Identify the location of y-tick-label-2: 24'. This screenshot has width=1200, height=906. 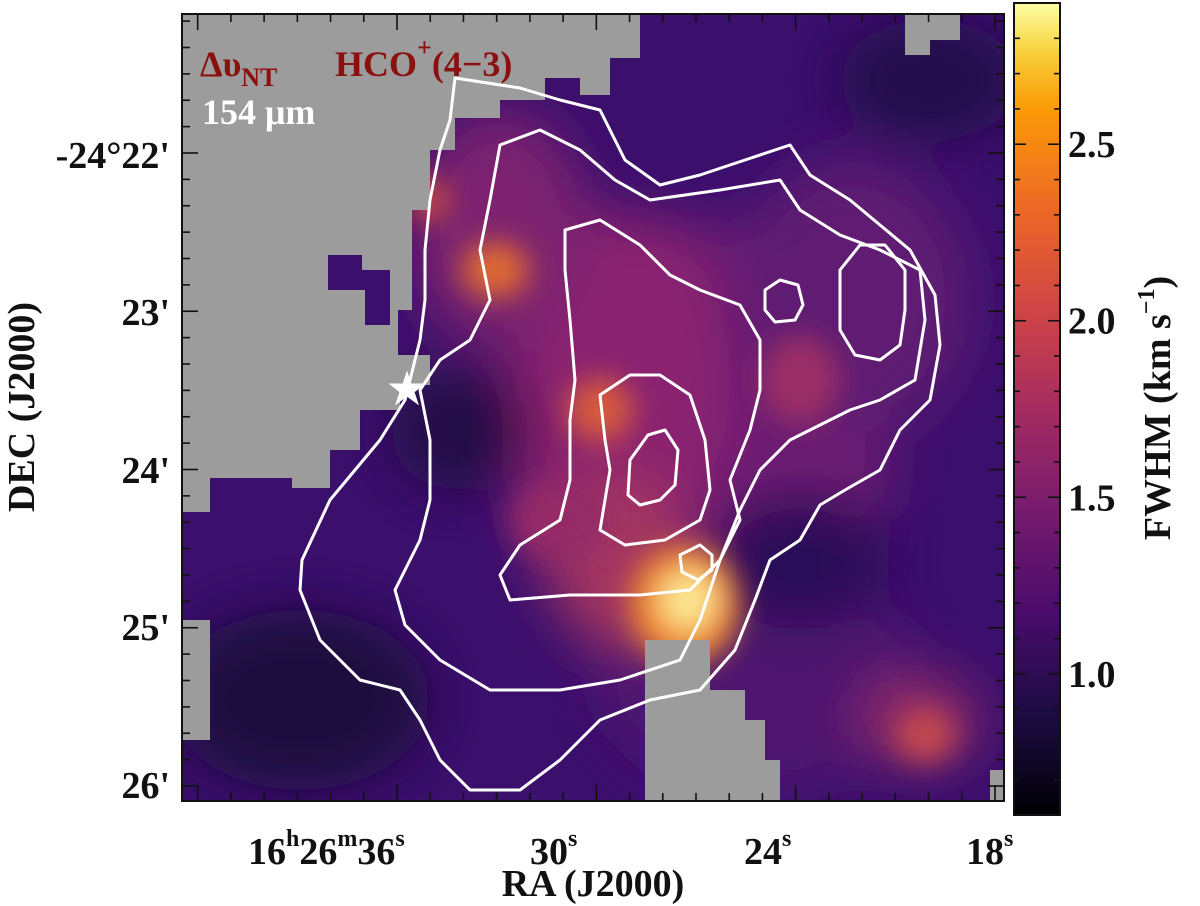
(145, 471).